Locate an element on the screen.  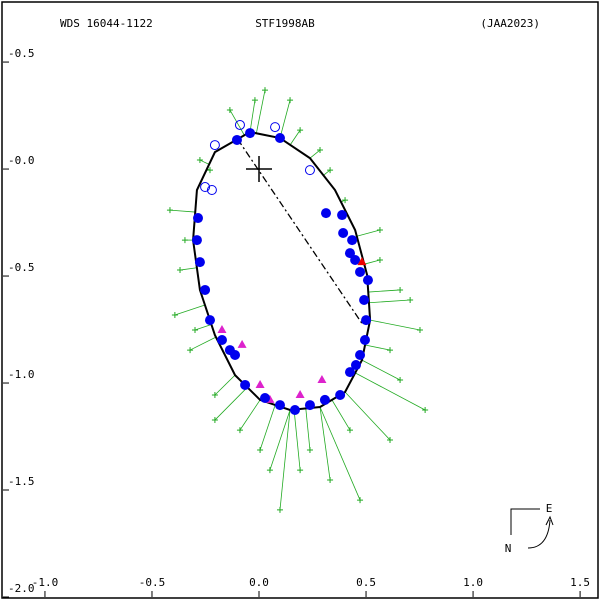
orbit is located at coordinates (282, 271).